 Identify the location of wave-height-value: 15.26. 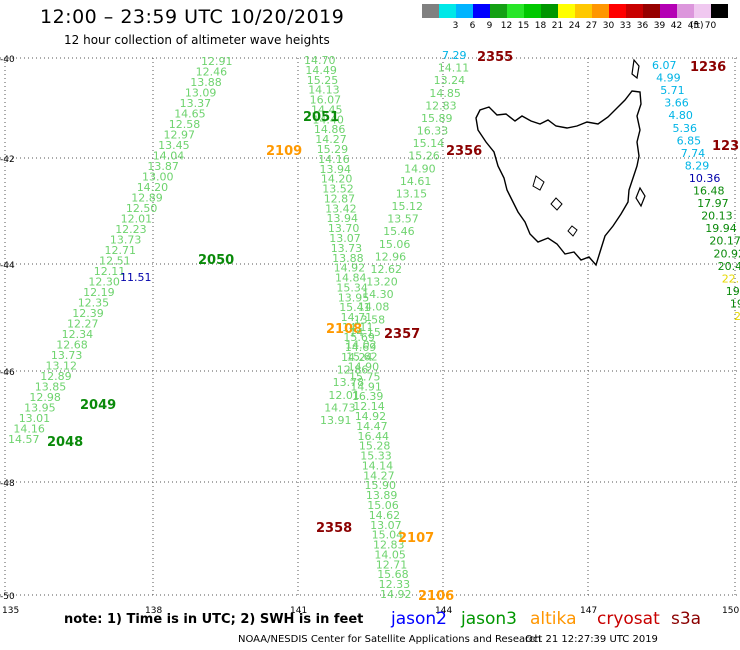
(424, 156).